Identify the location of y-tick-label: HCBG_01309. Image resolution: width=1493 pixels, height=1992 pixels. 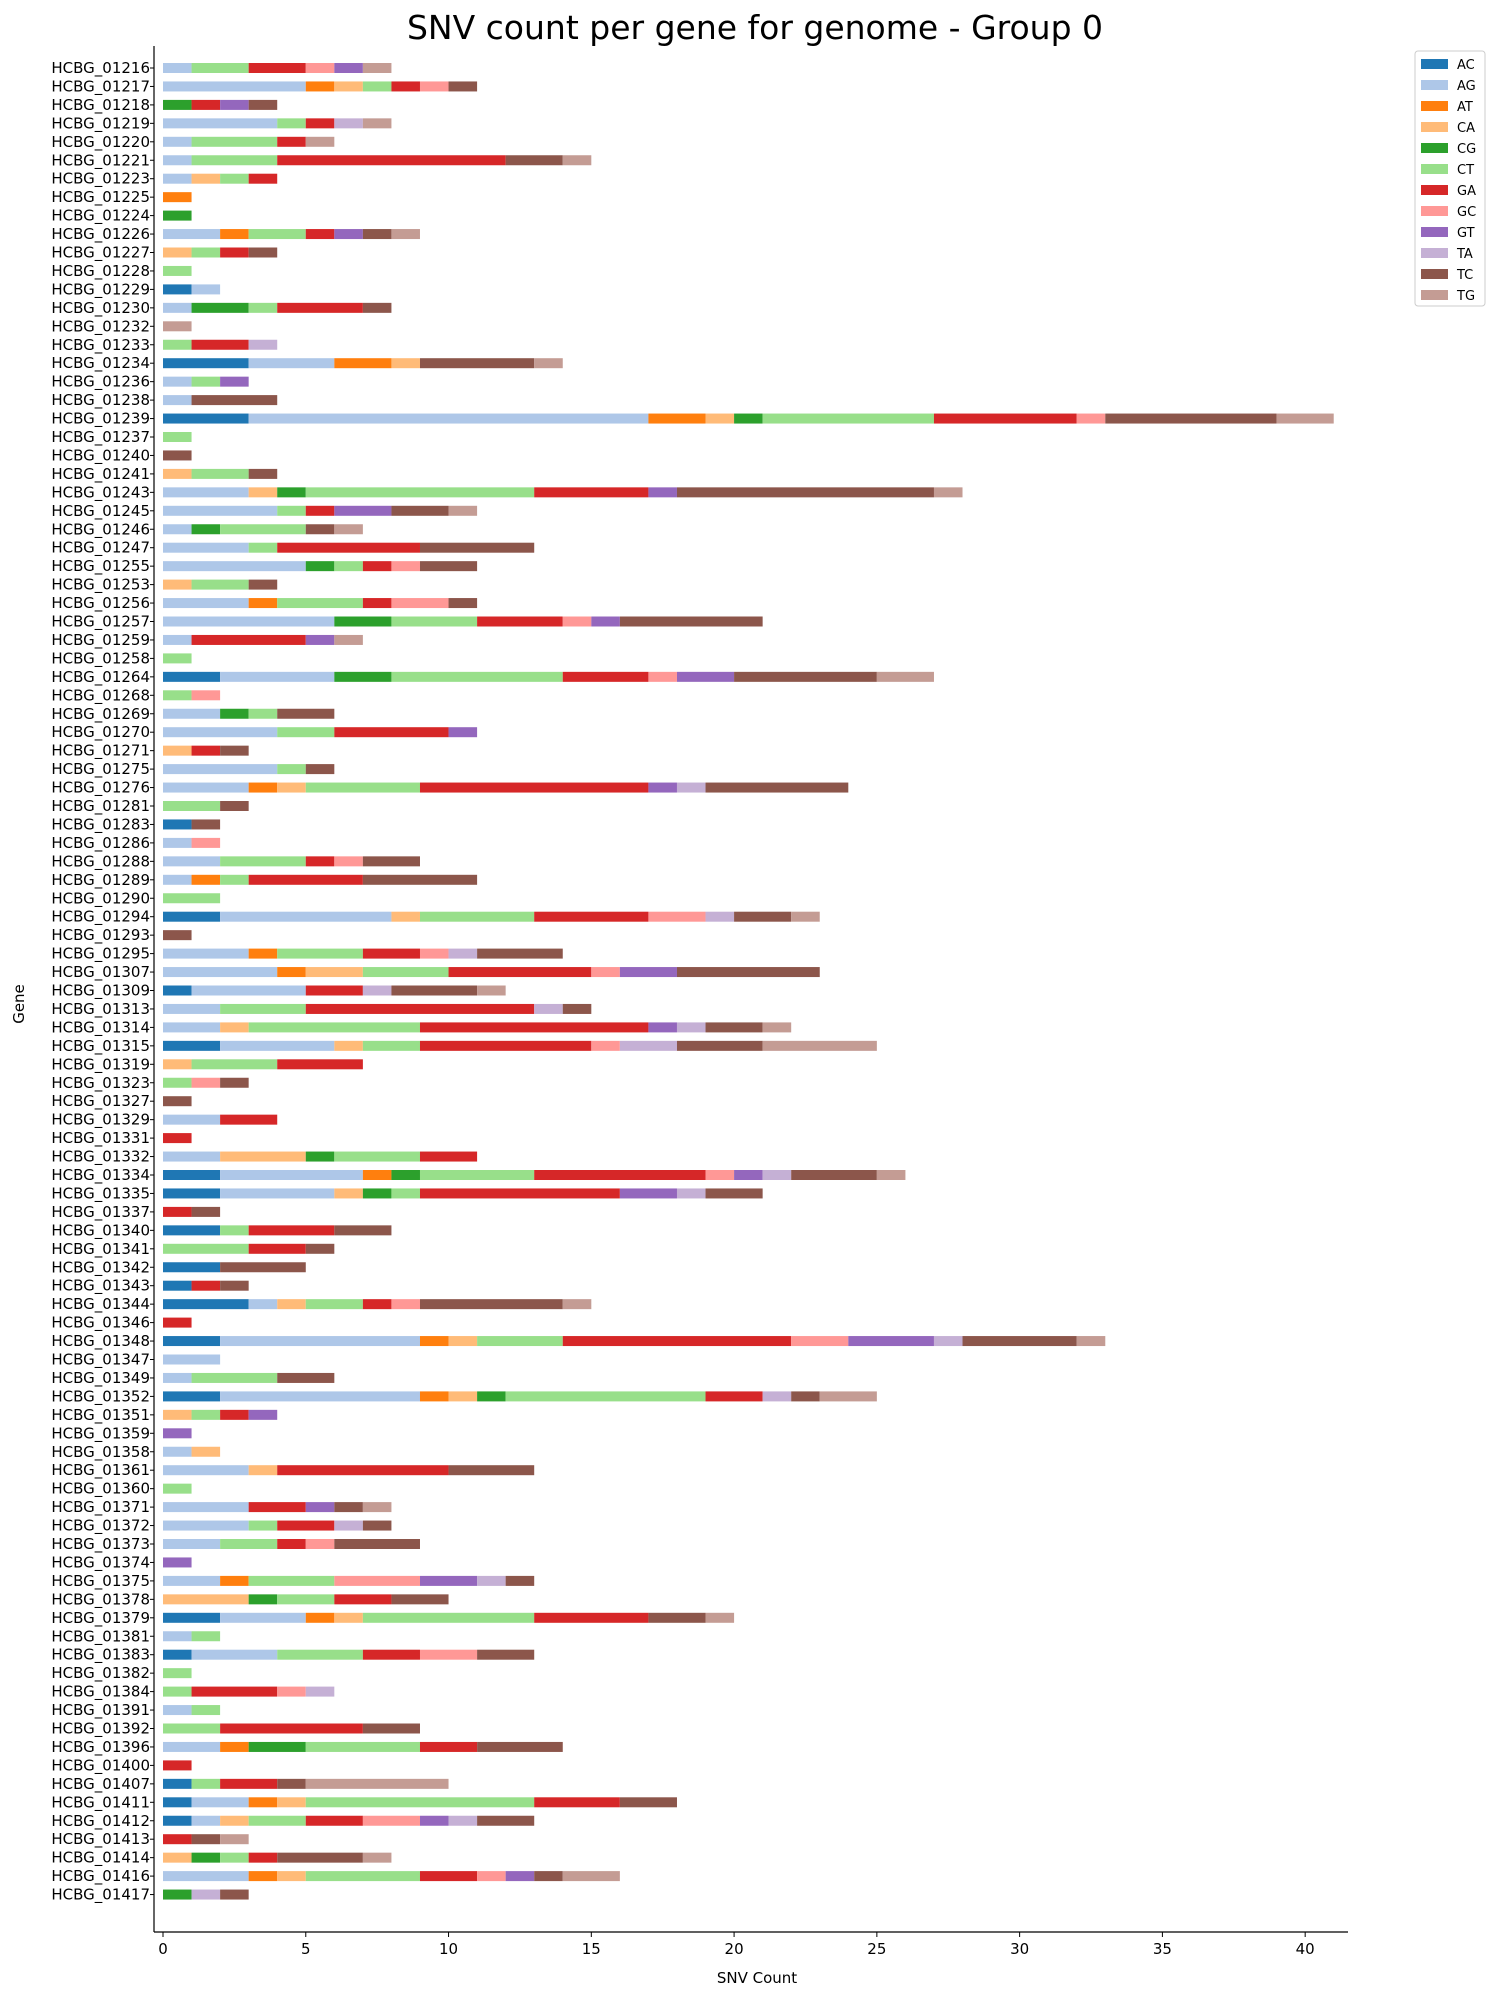
(100, 991).